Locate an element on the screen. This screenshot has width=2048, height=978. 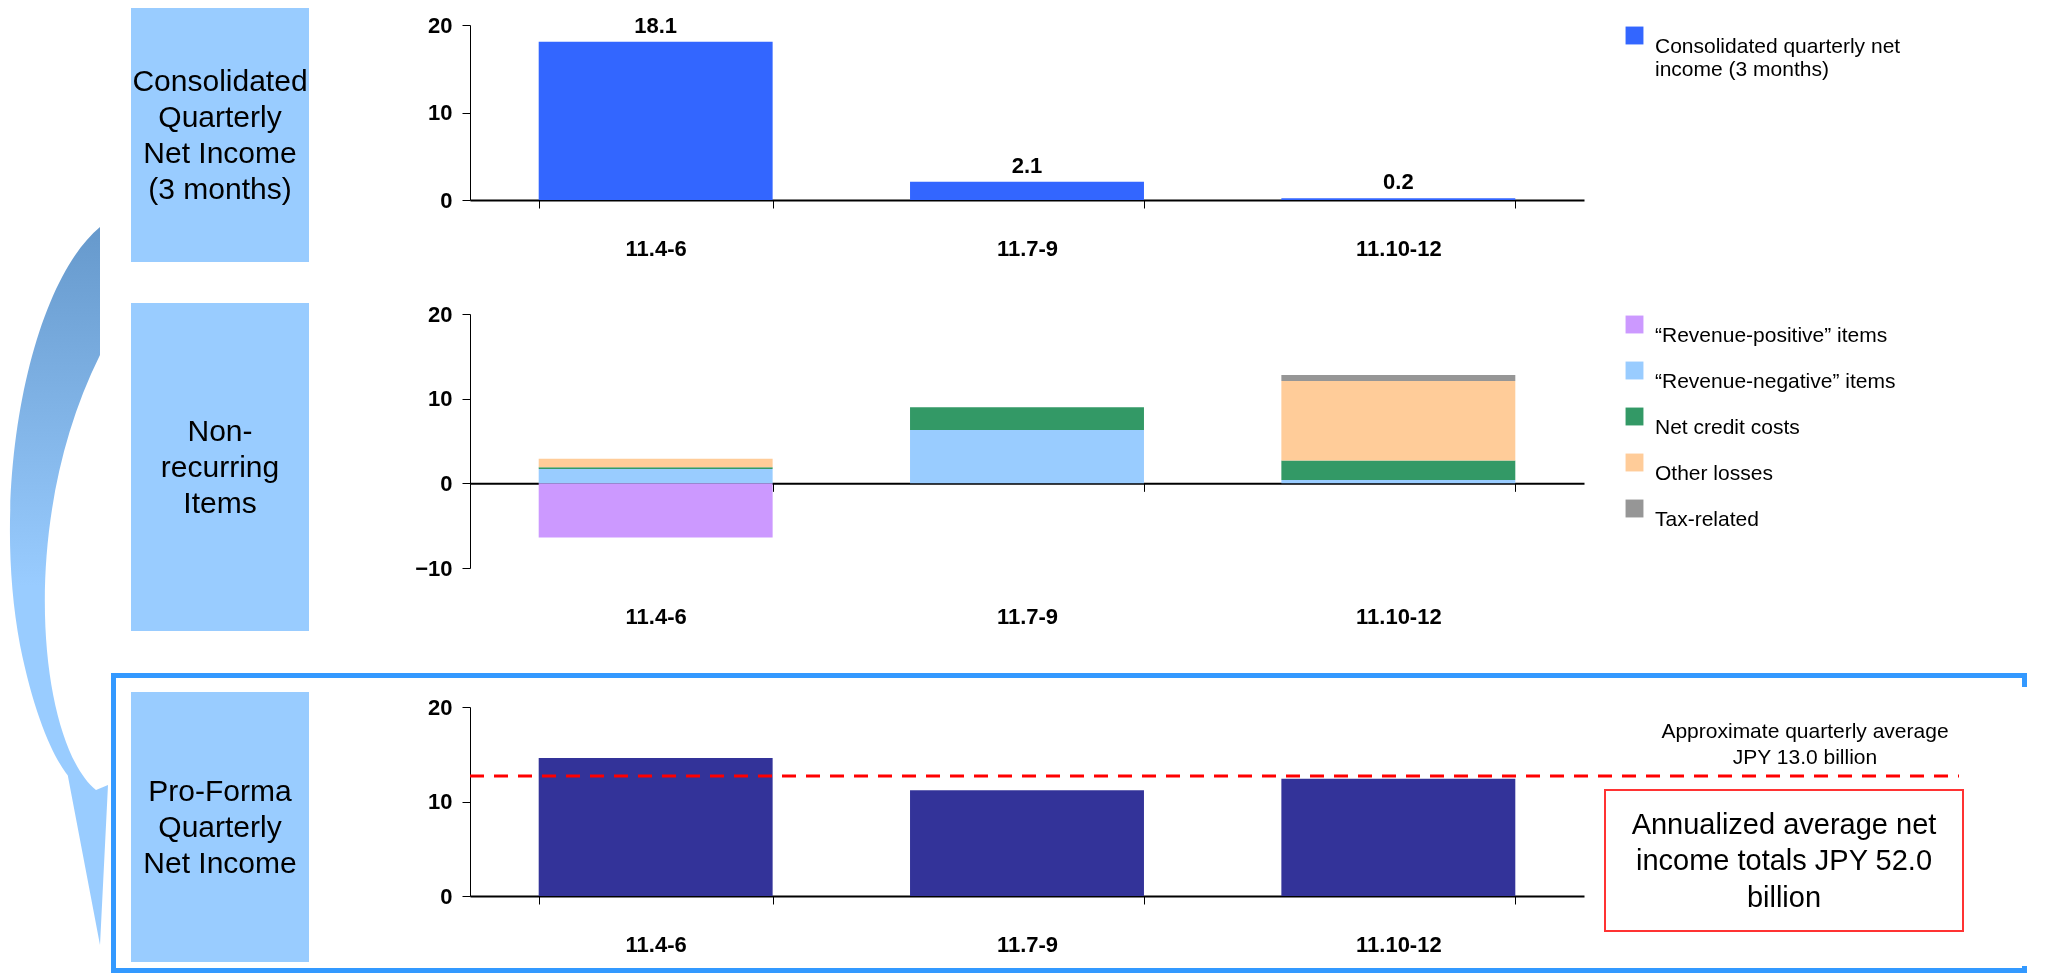
data-label: 0.2 is located at coordinates (1398, 182).